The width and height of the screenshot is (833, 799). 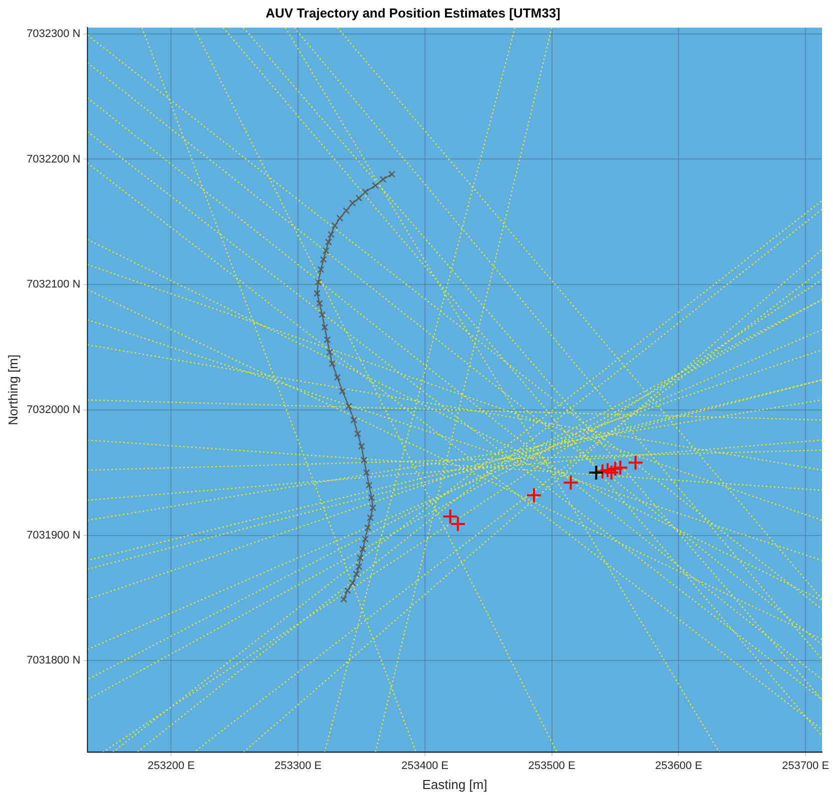 I want to click on y-tick-label: 7032200 N, so click(x=53, y=159).